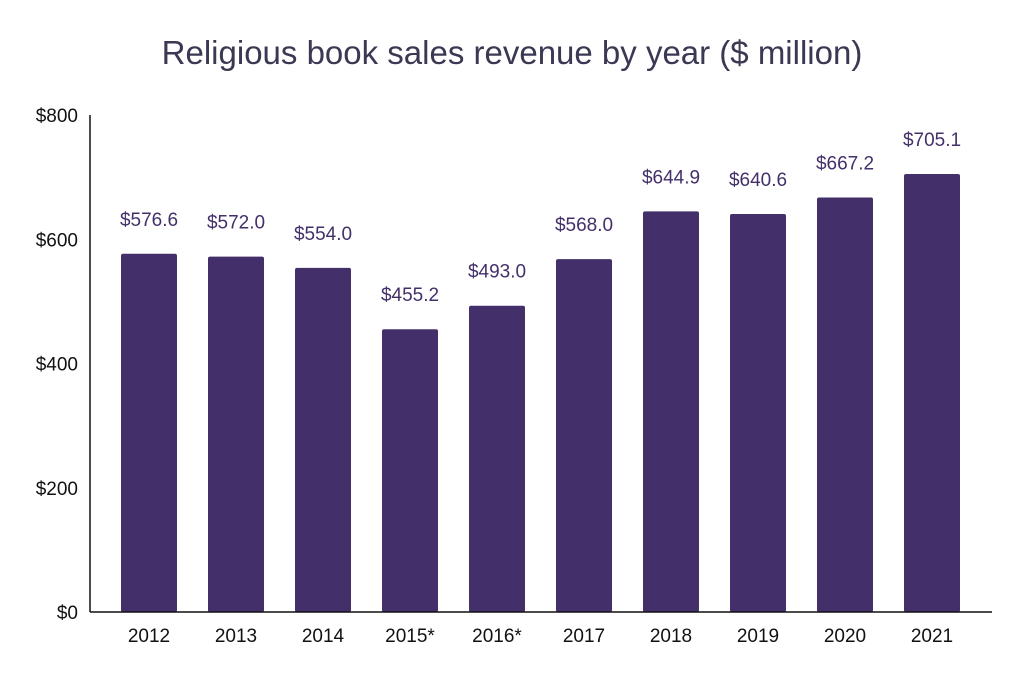 This screenshot has height=683, width=1024. What do you see at coordinates (410, 470) in the screenshot?
I see `bar-2015` at bounding box center [410, 470].